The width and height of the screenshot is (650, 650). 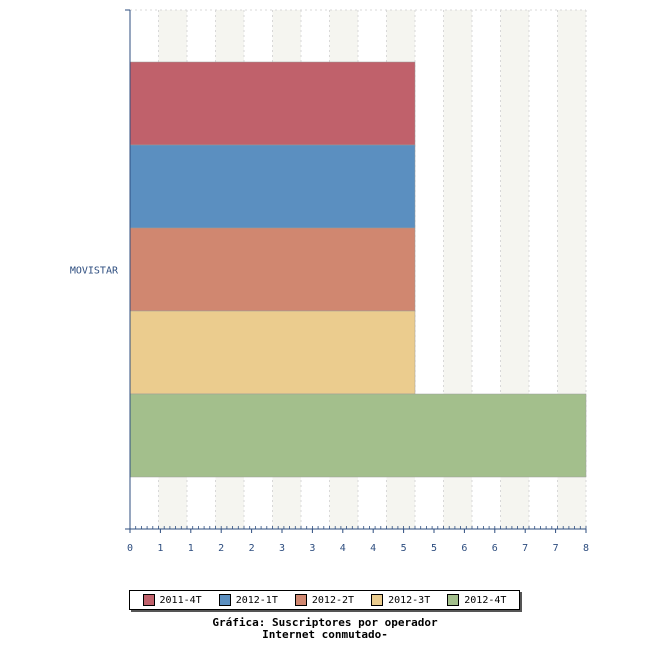 I want to click on legend-label: 2012-1T, so click(x=256, y=600).